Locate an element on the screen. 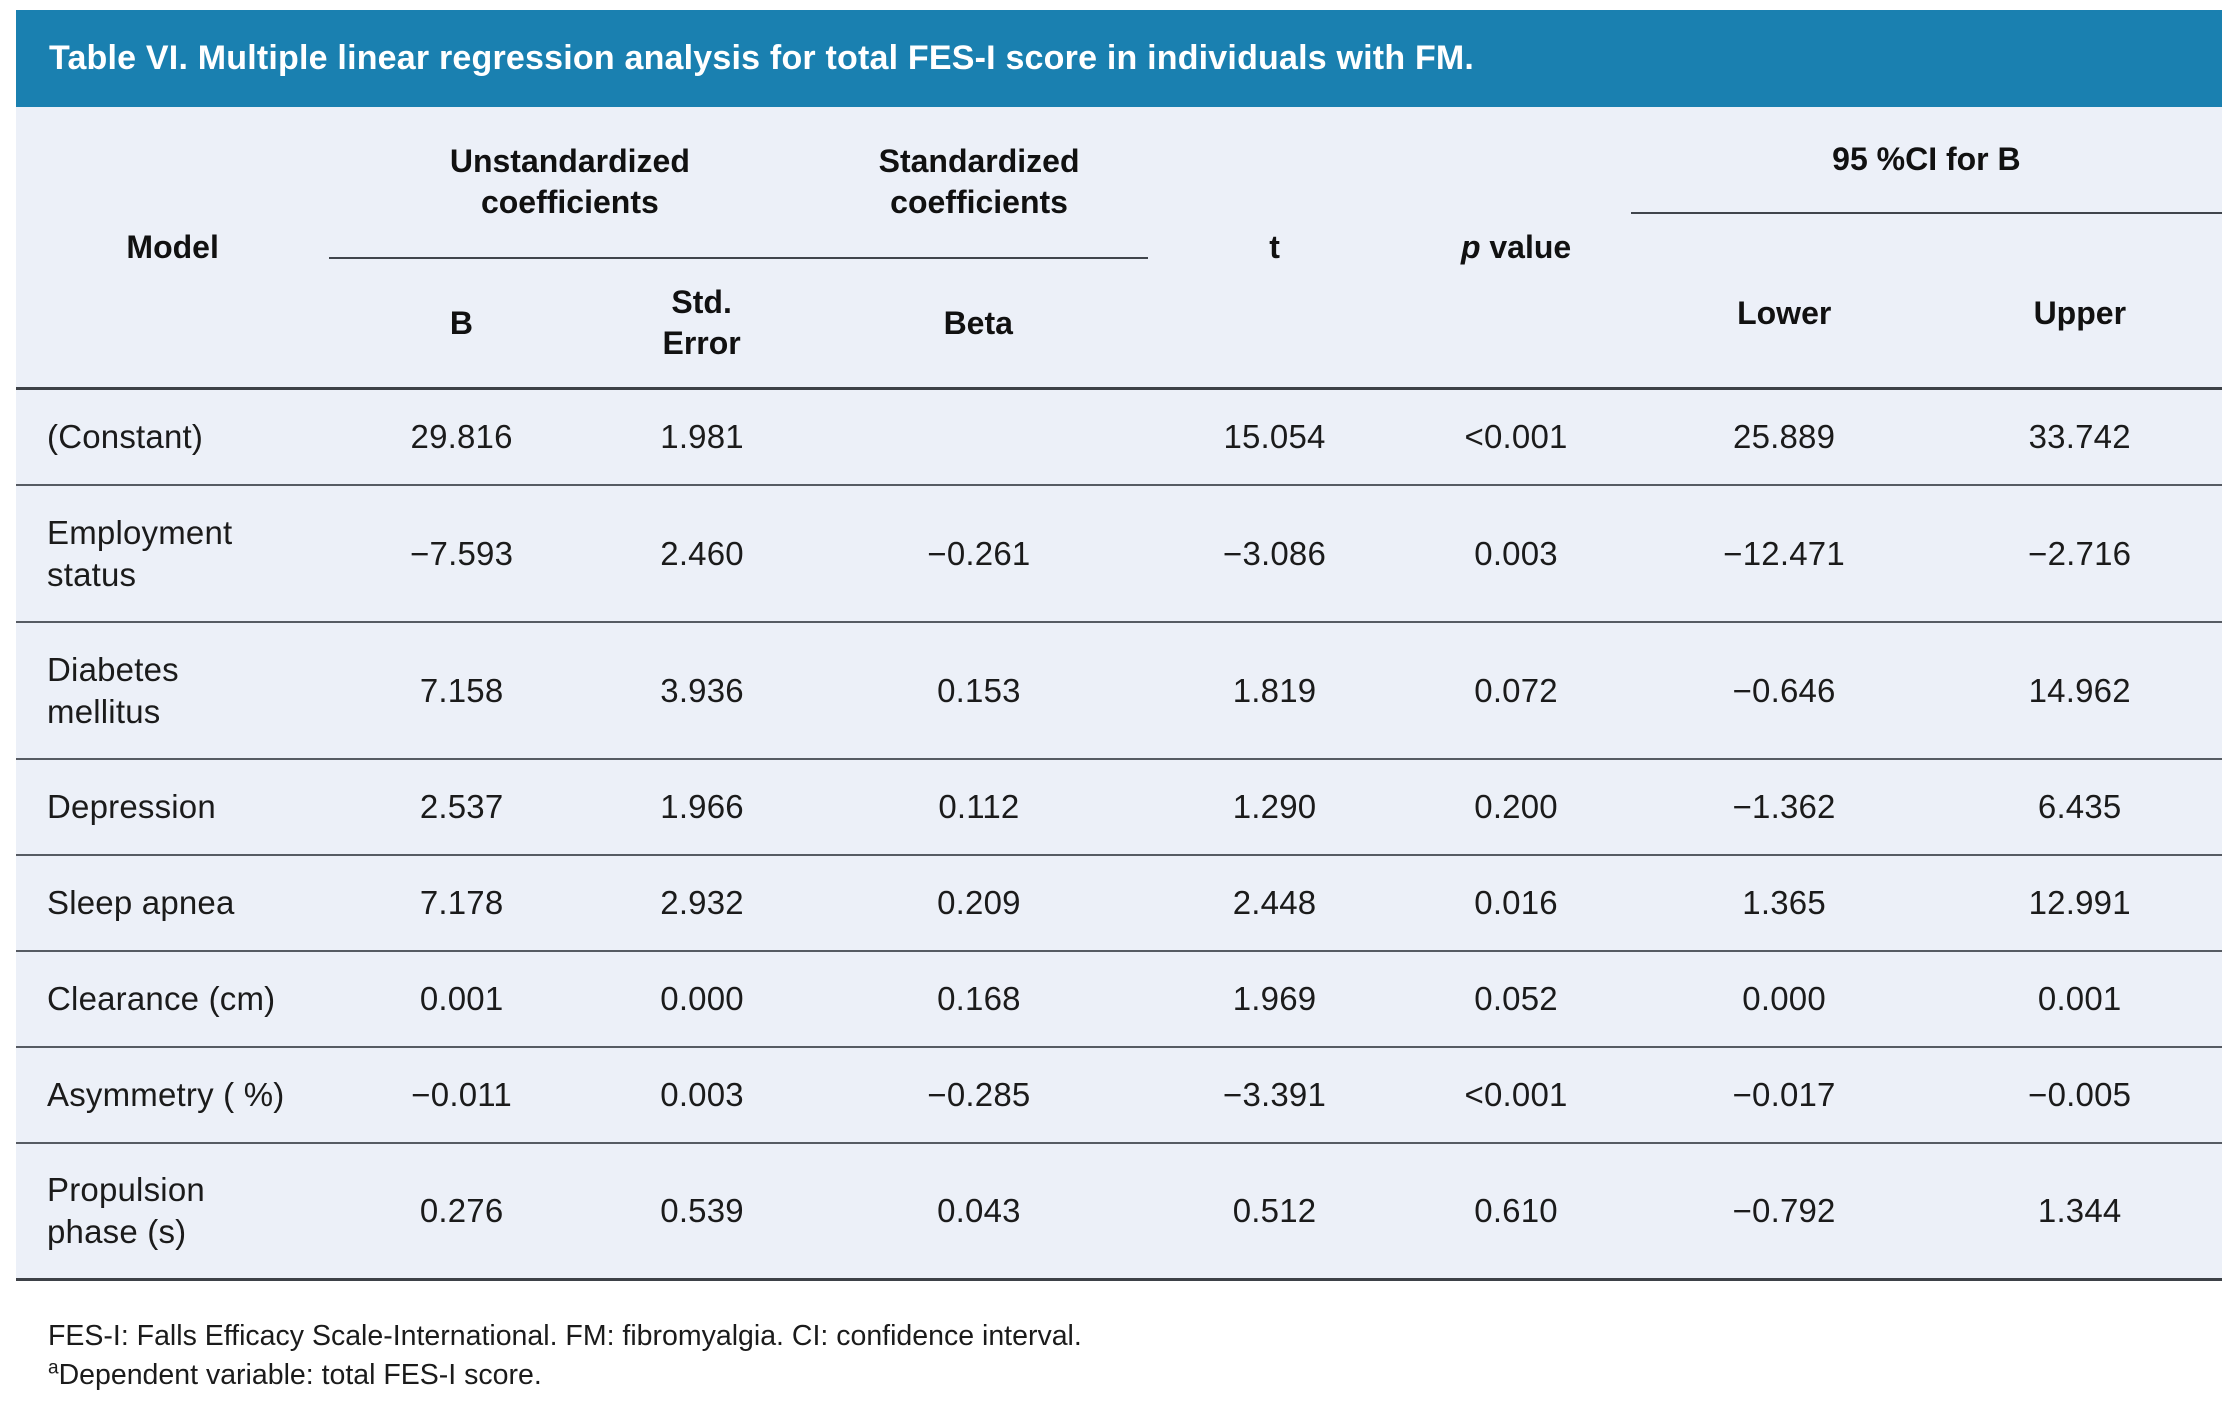  column-header-b: B is located at coordinates (461, 322).